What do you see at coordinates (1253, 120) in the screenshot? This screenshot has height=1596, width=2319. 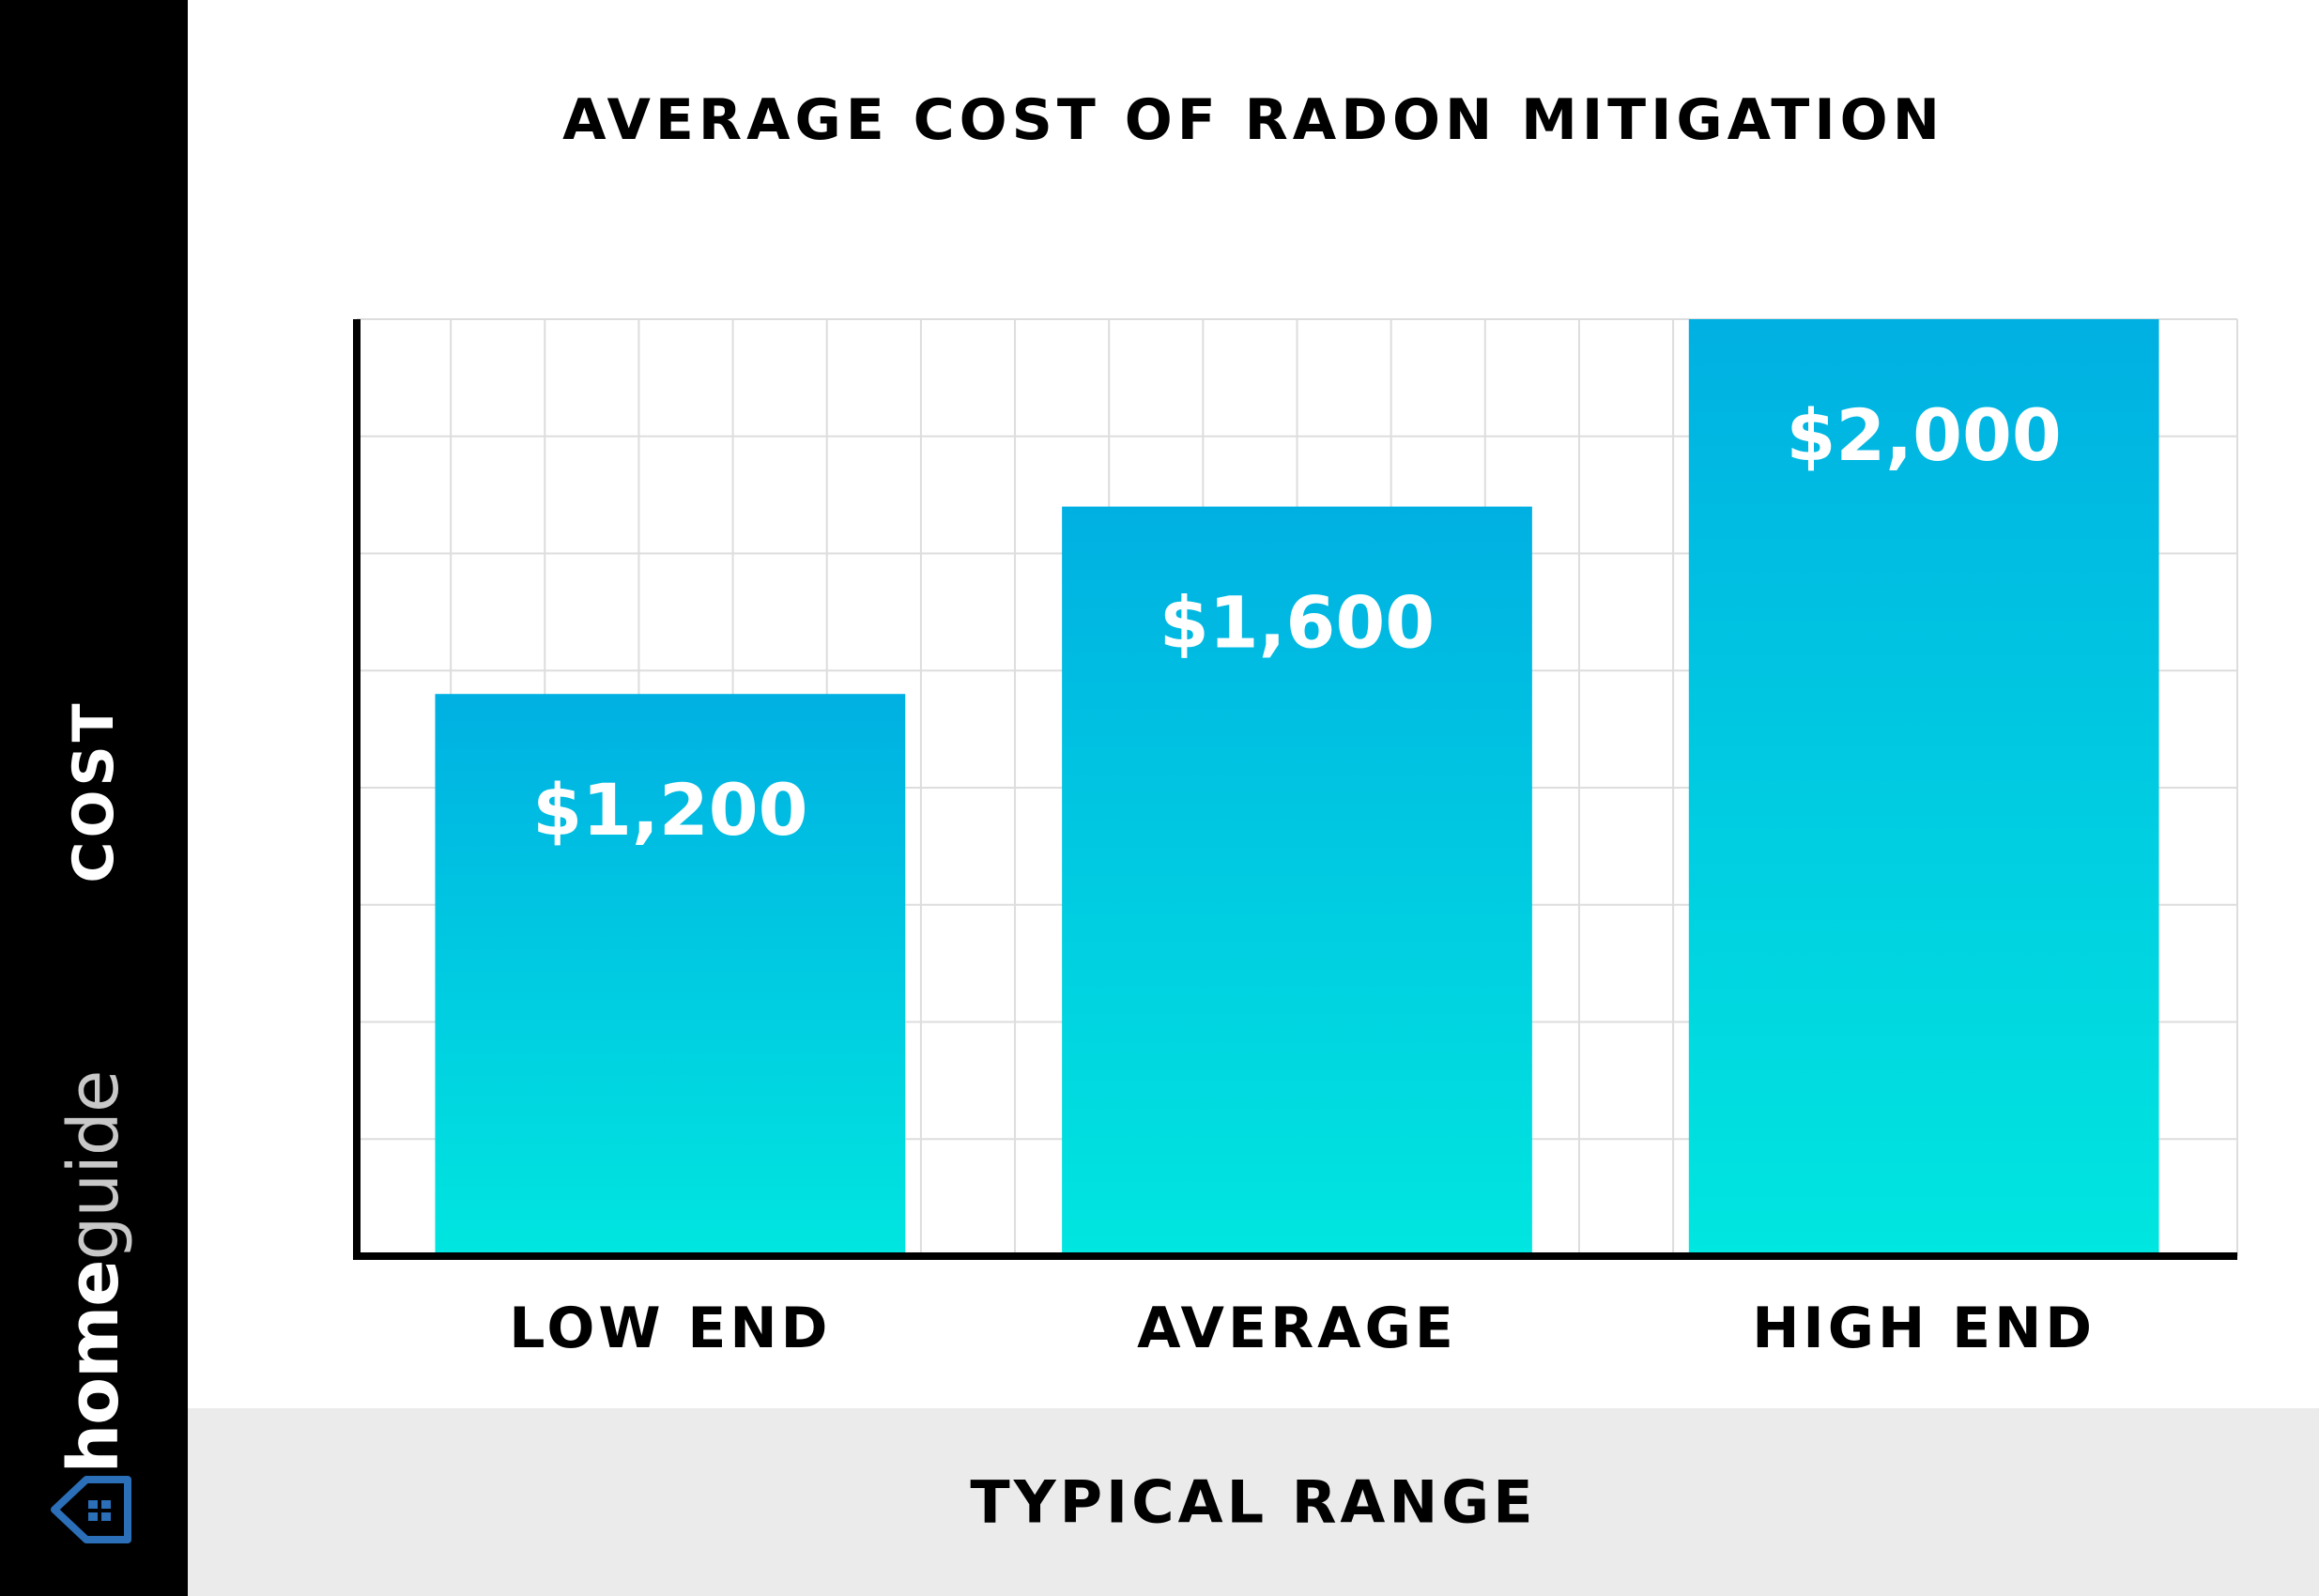 I see `chart-title: AVERAGE COST OF RADON MITIGATION` at bounding box center [1253, 120].